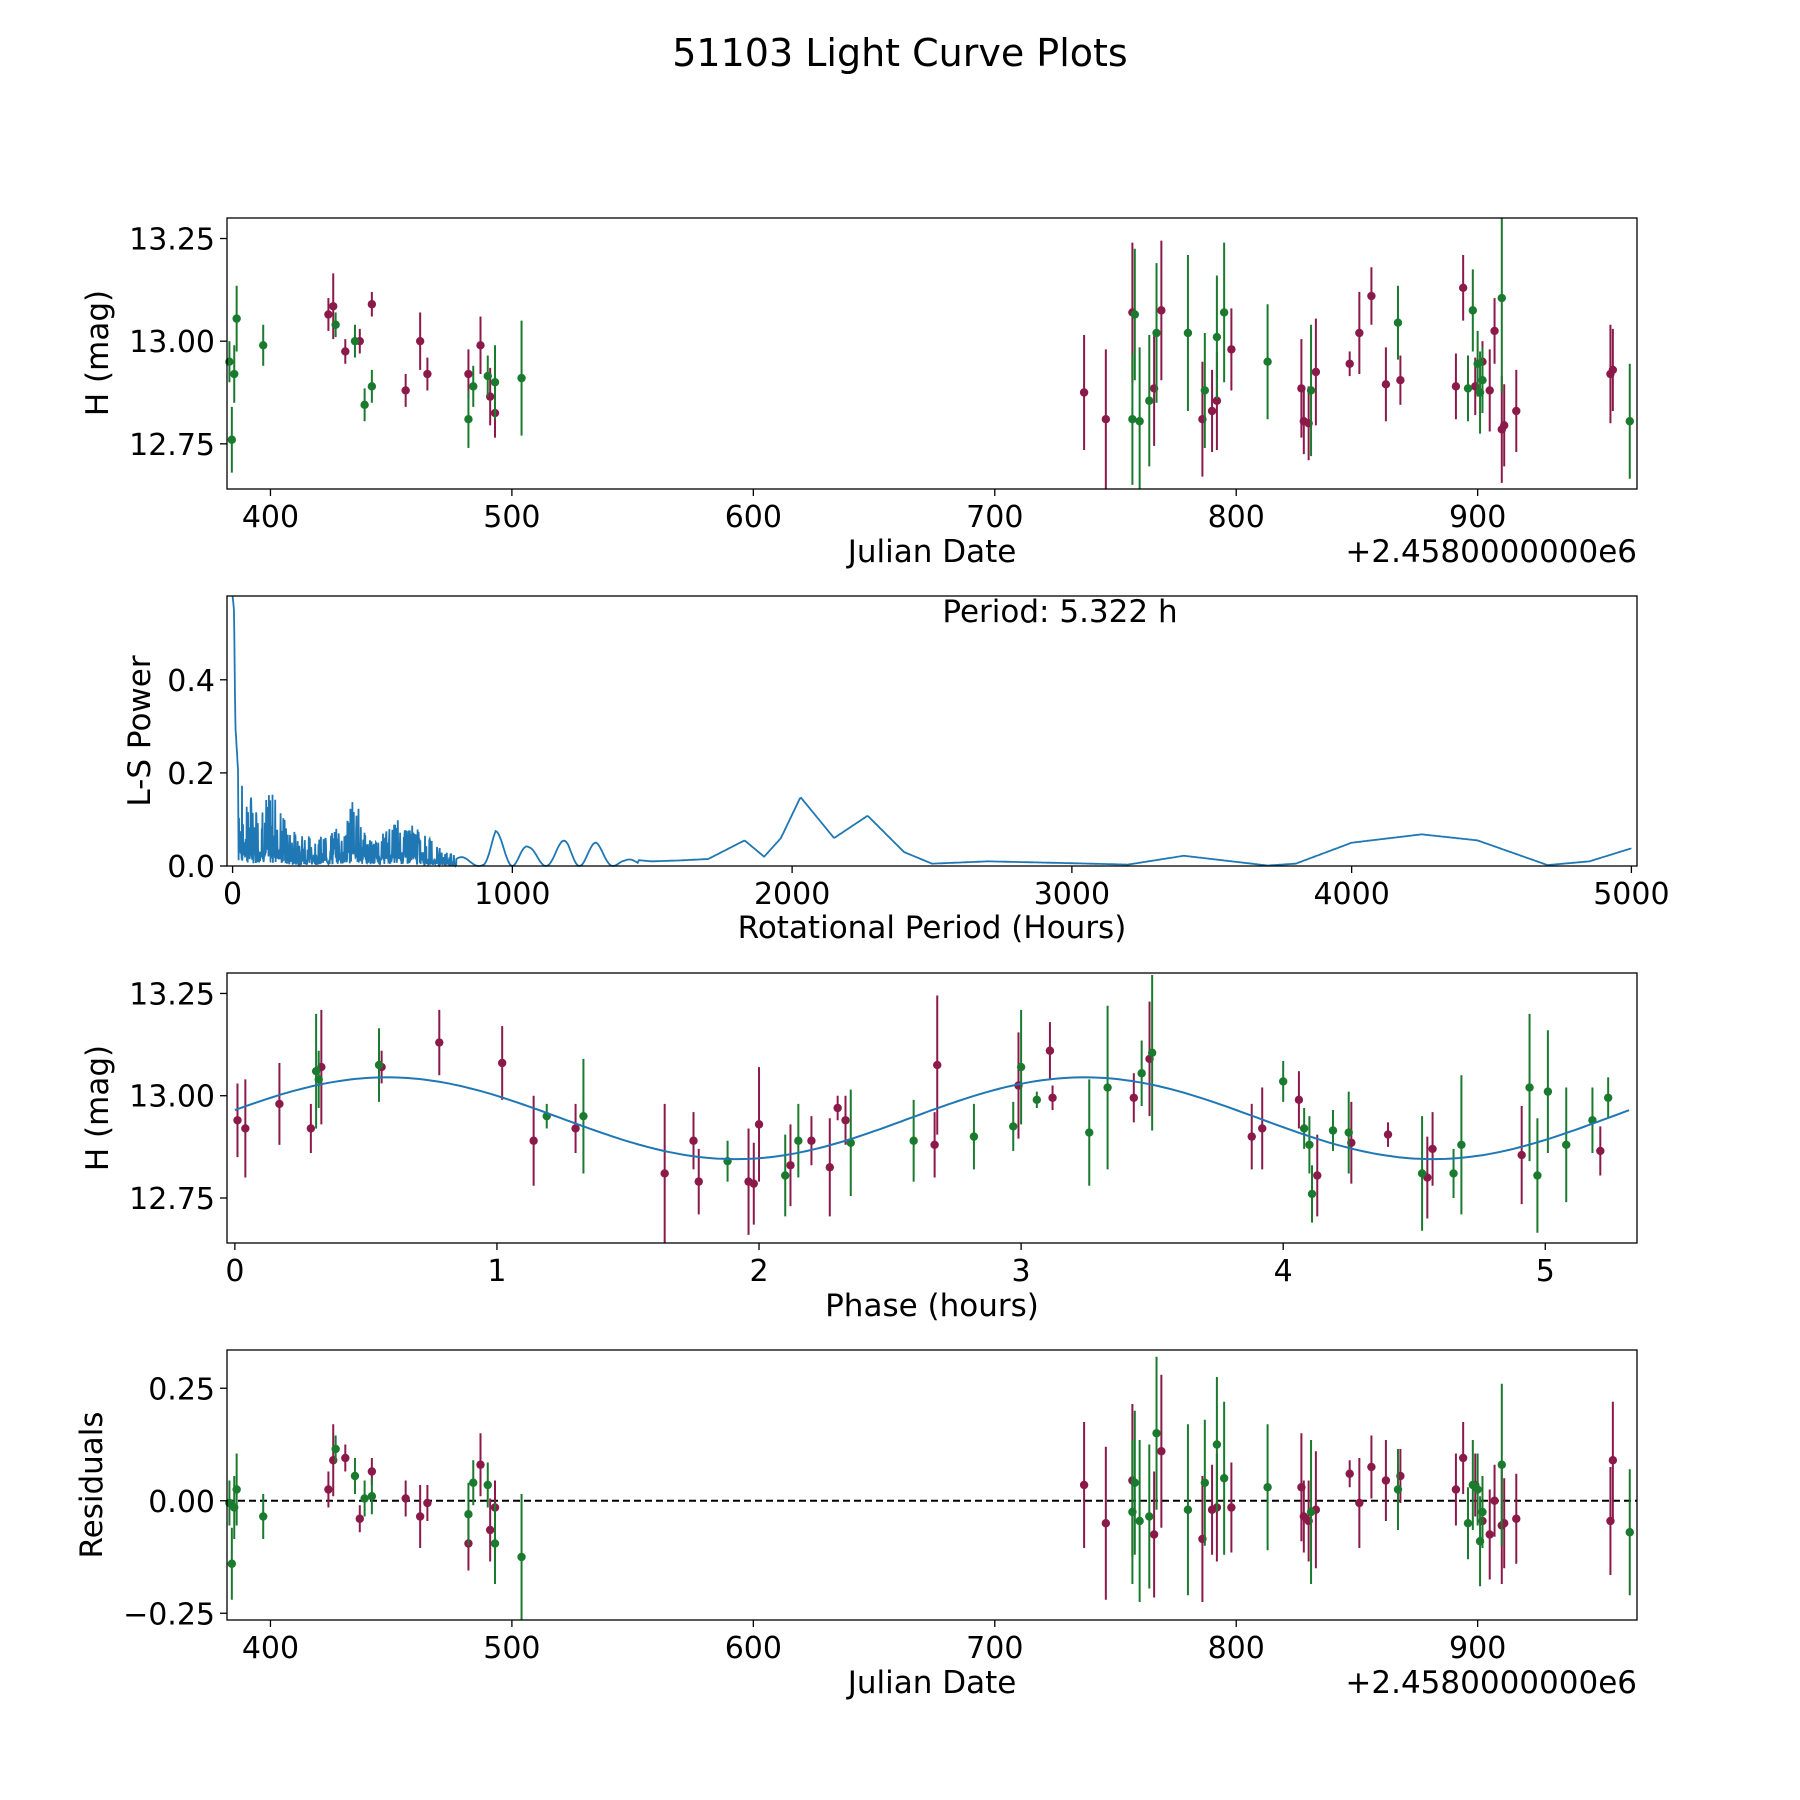  Describe the element at coordinates (932, 1118) in the screenshot. I see `phase-model-curve` at that location.